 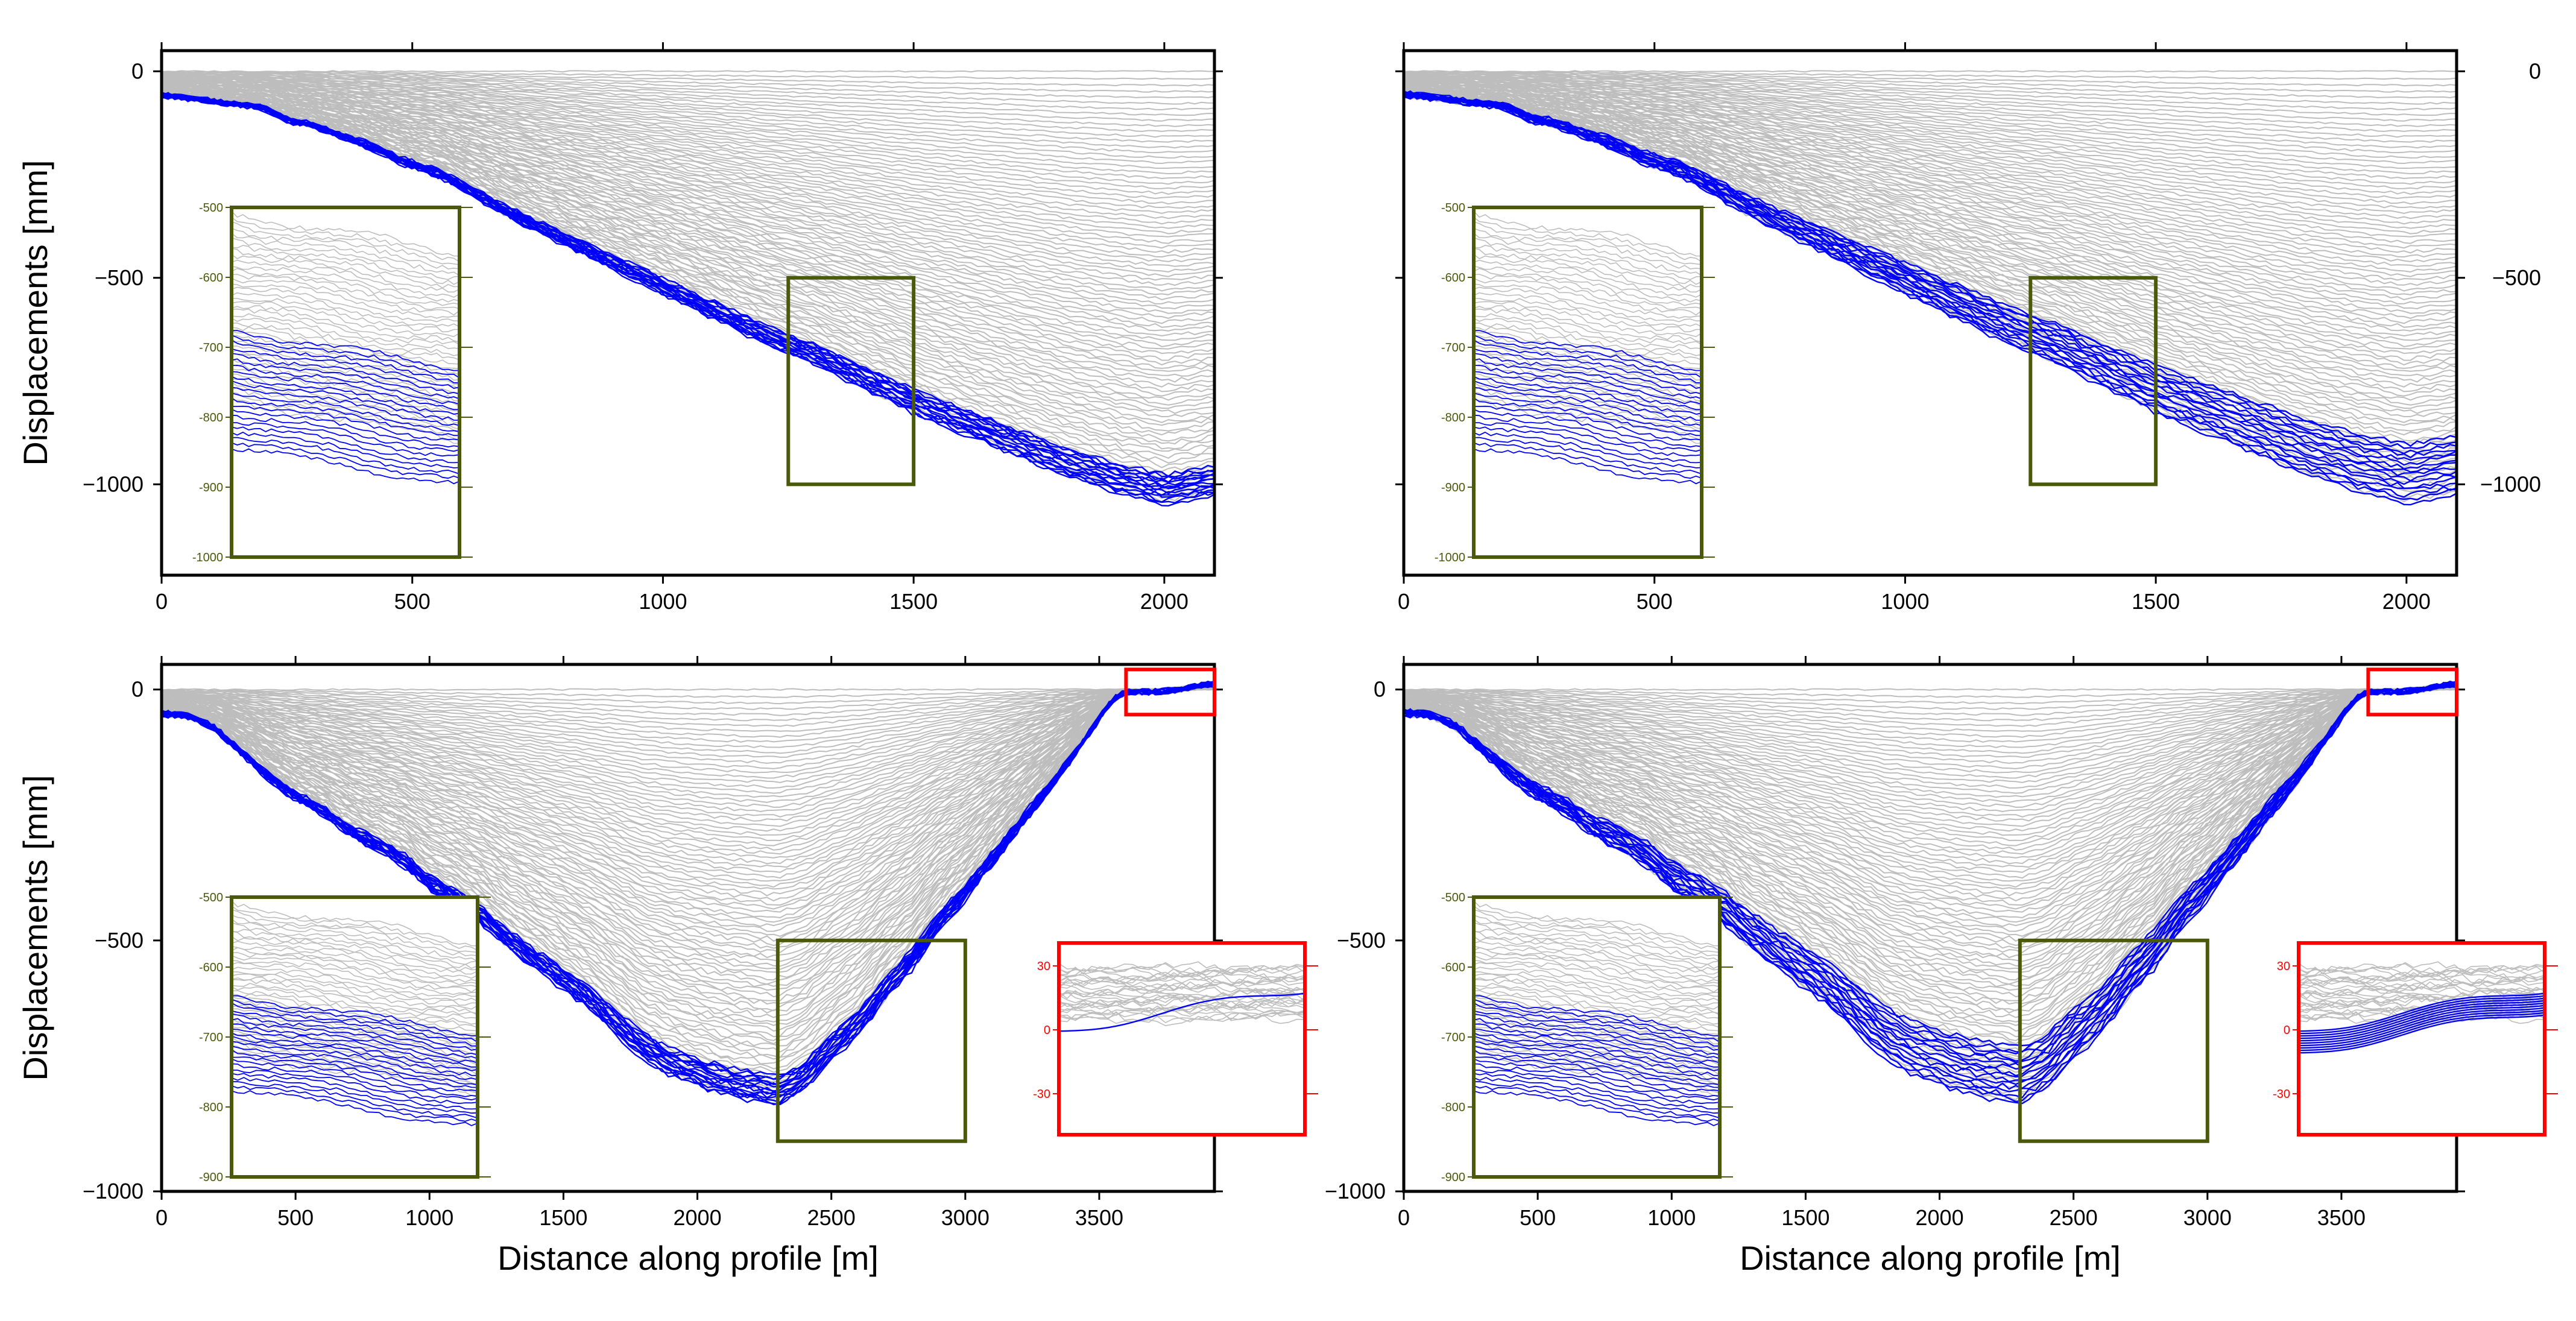 I want to click on panel-bottom-left-inset-red-tick-label: 30, so click(x=1043, y=967).